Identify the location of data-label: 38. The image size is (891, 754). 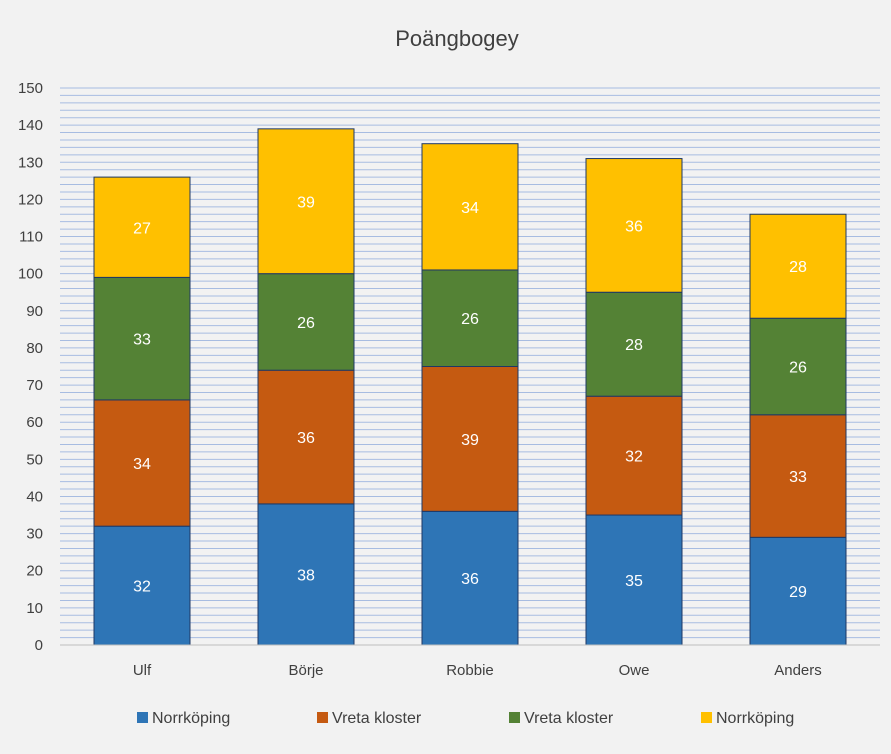
(306, 575).